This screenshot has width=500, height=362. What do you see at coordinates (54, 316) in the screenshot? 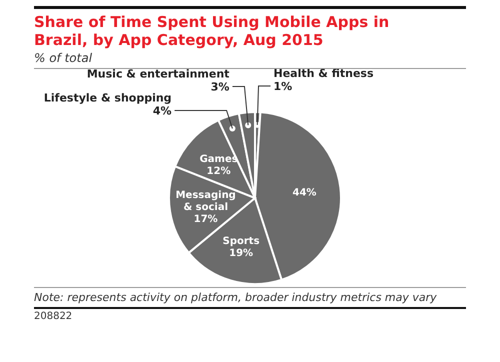
I see `text: 208822` at bounding box center [54, 316].